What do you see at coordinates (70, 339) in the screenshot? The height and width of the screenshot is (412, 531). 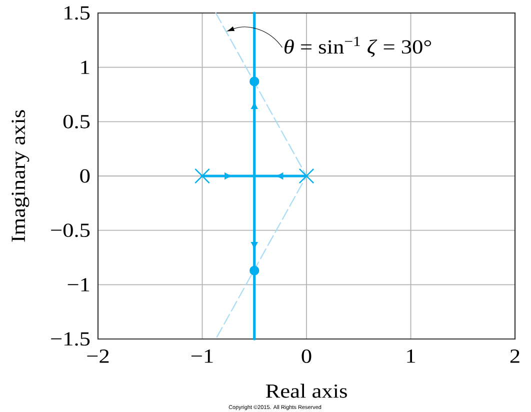 I see `y-tick-label: −1.5` at bounding box center [70, 339].